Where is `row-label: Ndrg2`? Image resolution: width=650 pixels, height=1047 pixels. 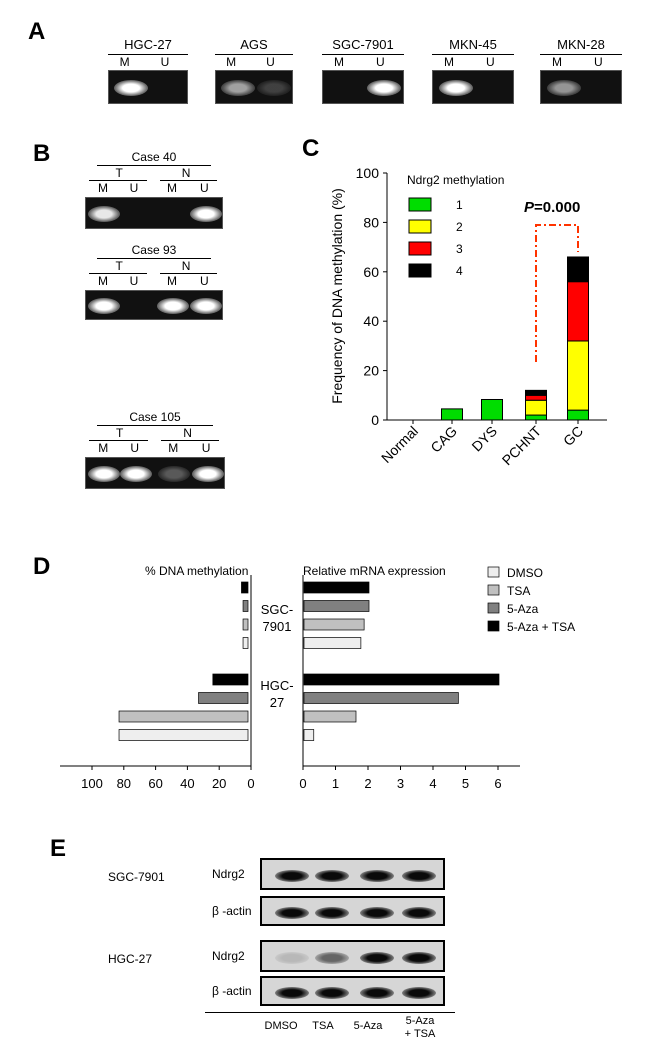 row-label: Ndrg2 is located at coordinates (228, 956).